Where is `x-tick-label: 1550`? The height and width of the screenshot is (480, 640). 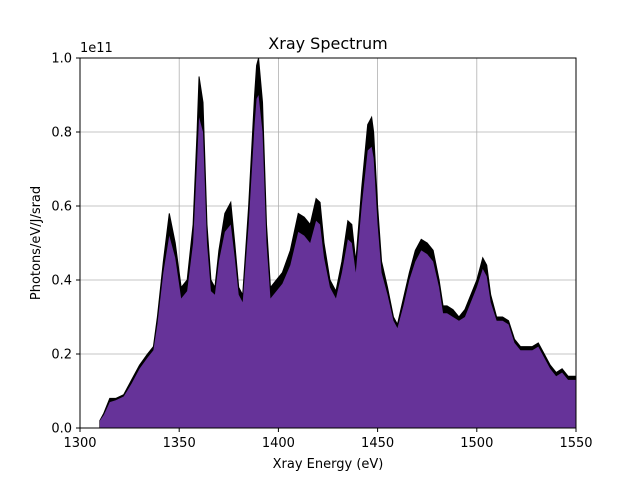 x-tick-label: 1550 is located at coordinates (575, 443).